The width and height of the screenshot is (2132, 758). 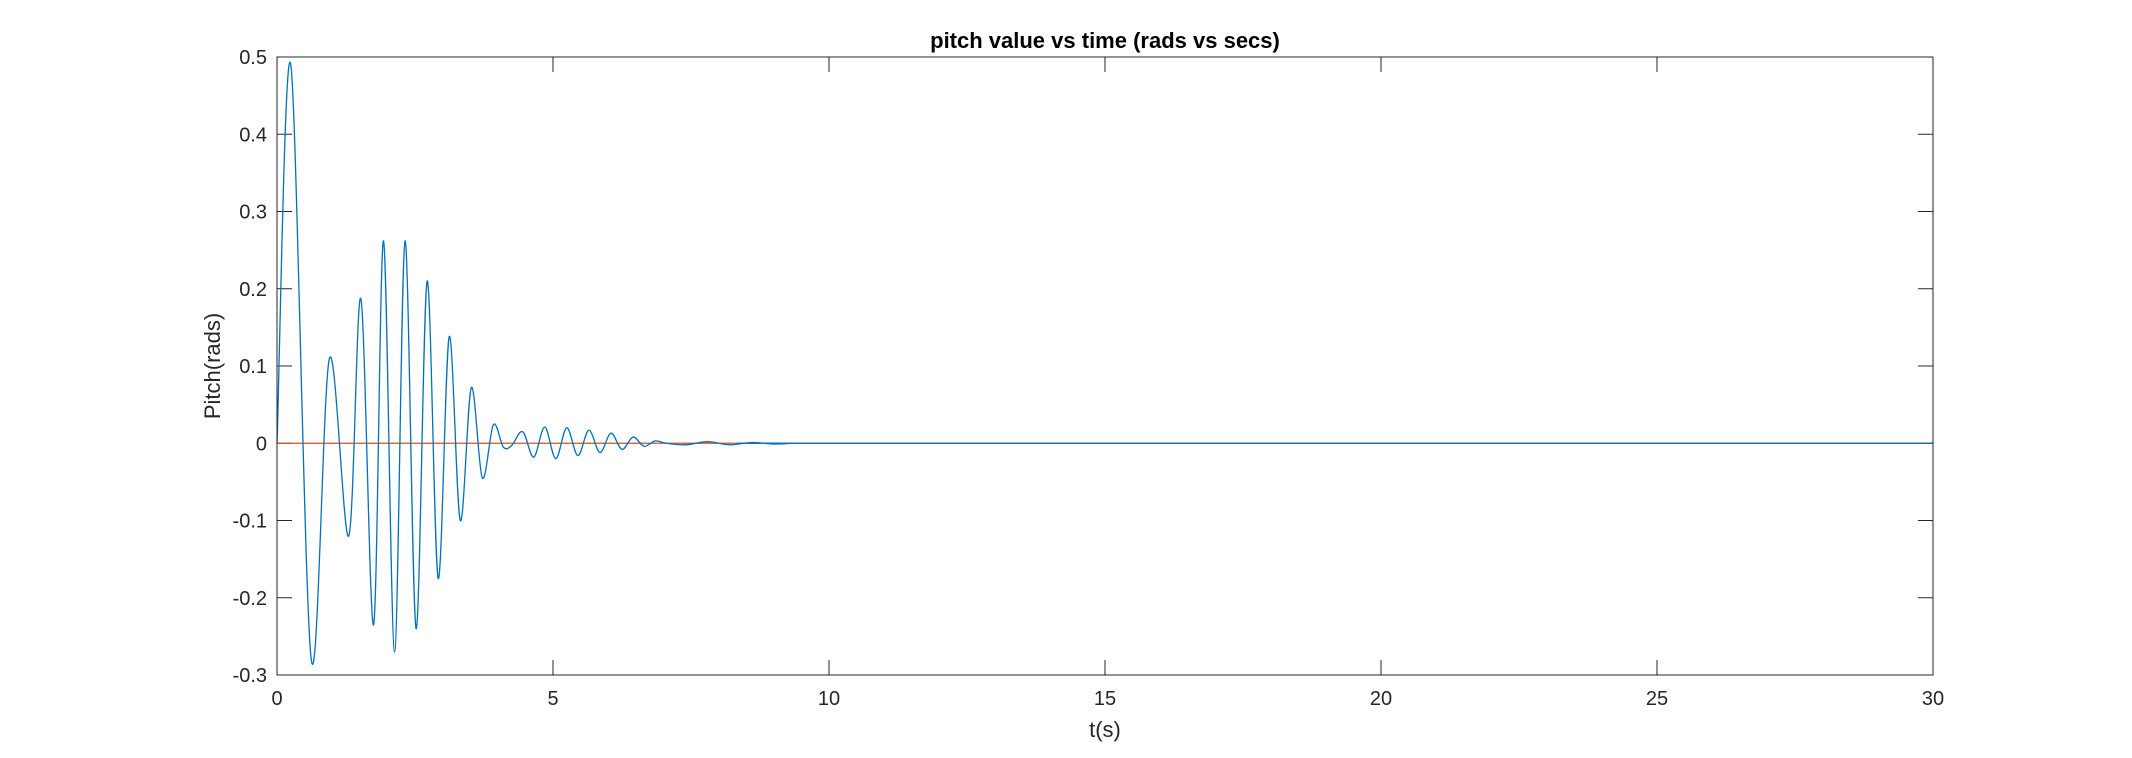 I want to click on y-tick-label: 0.3, so click(x=253, y=213).